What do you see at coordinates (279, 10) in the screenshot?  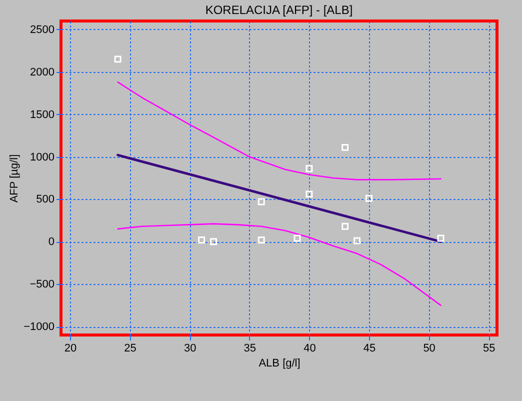 I see `chart-title: KORELACIJA [AFP] - [ALB]` at bounding box center [279, 10].